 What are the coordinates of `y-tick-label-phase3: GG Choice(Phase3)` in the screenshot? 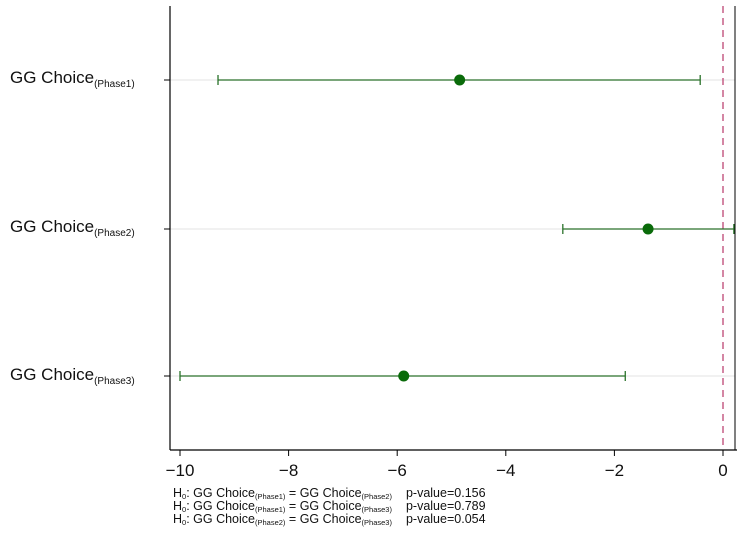 It's located at (72, 376).